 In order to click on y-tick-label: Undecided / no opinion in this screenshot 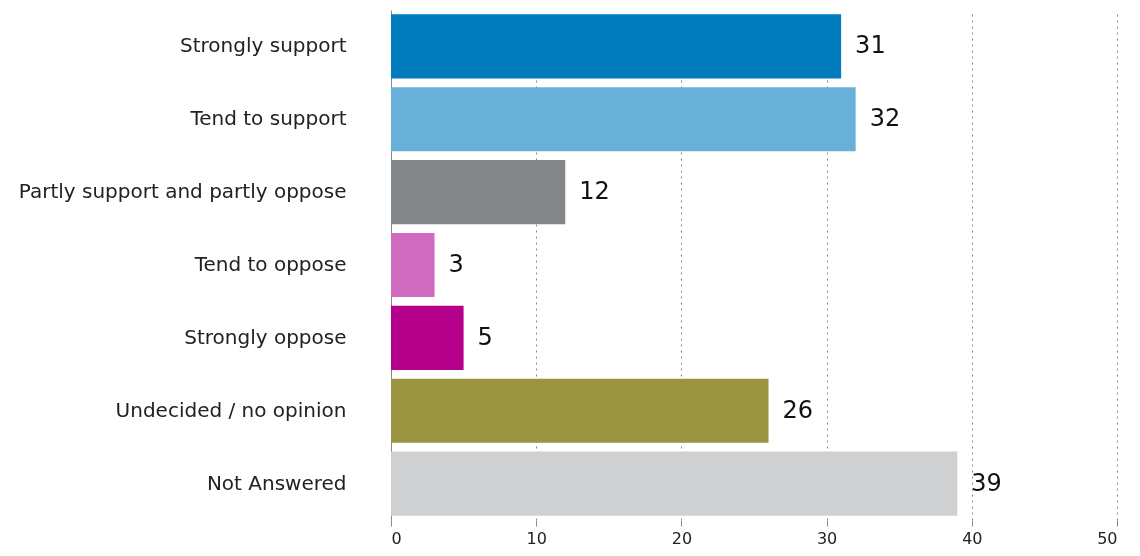, I will do `click(231, 409)`.